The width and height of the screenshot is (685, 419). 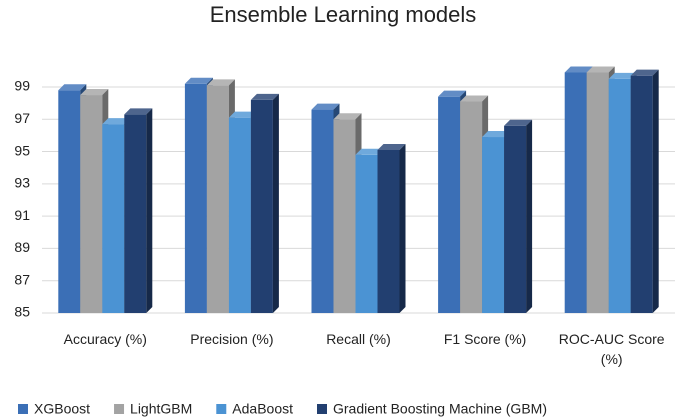 I want to click on y-tick-label: 91, so click(x=22, y=215).